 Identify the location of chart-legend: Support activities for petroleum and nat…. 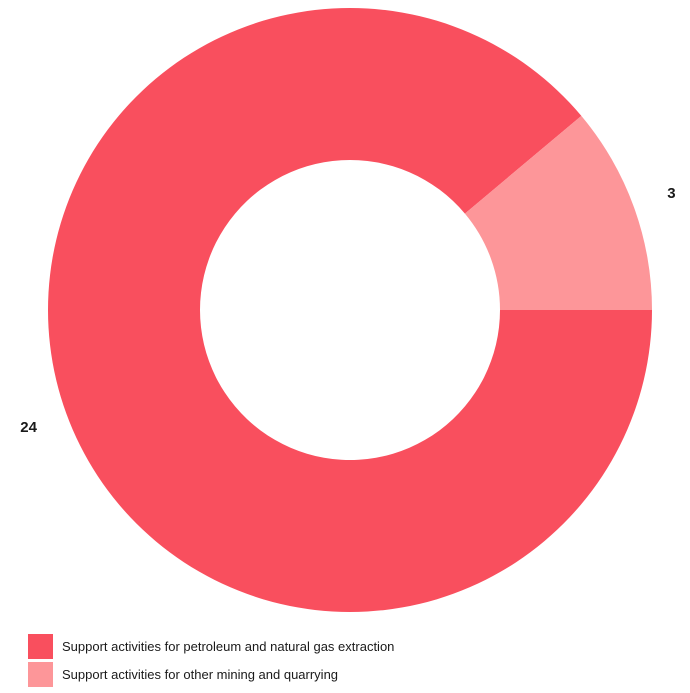
(211, 661).